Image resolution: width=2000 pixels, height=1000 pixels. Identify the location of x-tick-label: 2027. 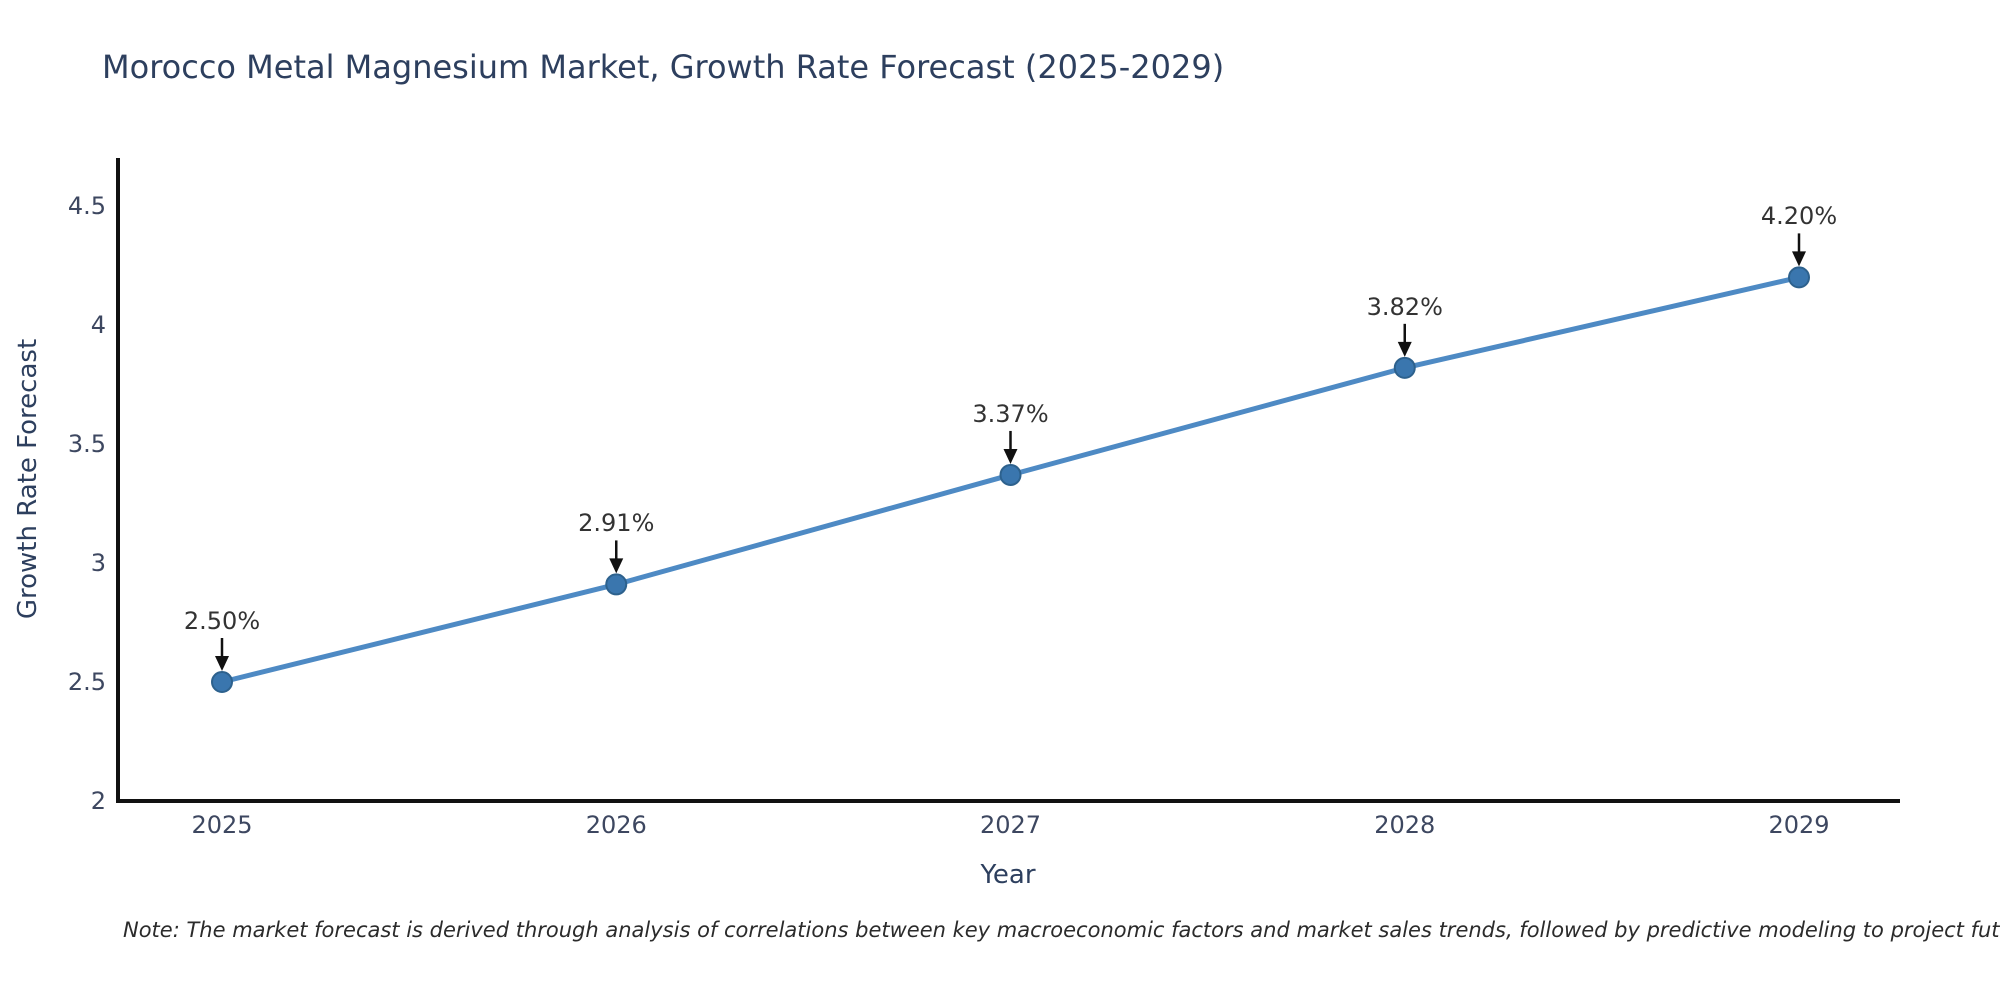
(1010, 825).